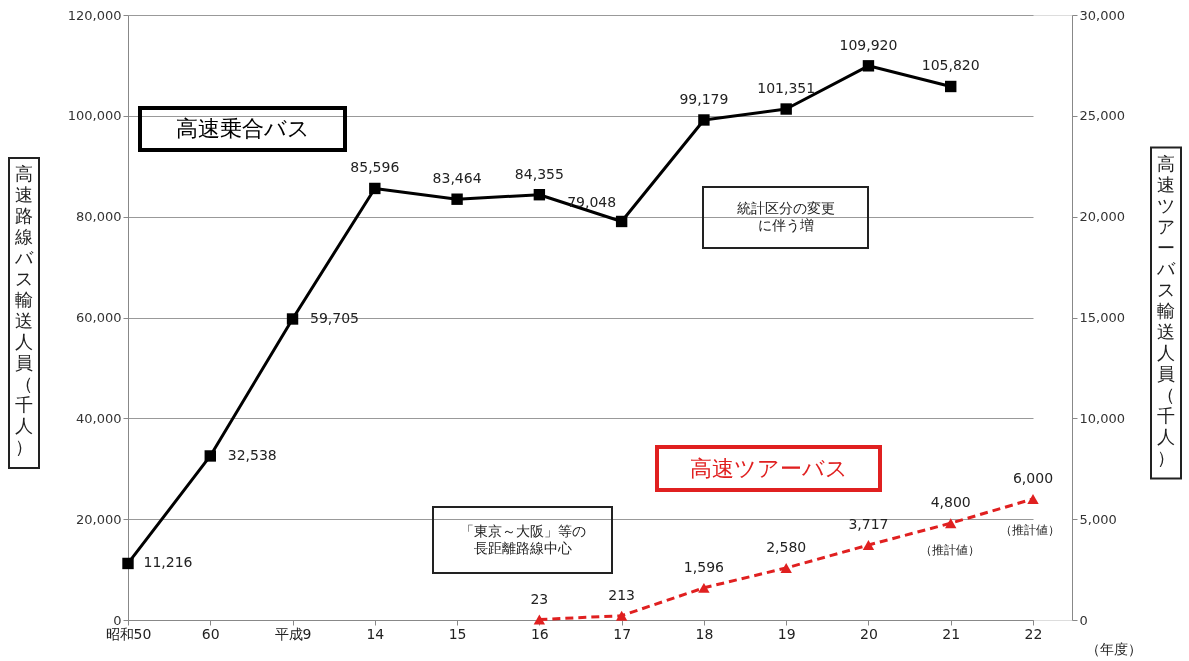 The image size is (1189, 661). Describe the element at coordinates (522, 539) in the screenshot. I see `annotation: 「東京～大阪」等の長距離路線中心` at that location.